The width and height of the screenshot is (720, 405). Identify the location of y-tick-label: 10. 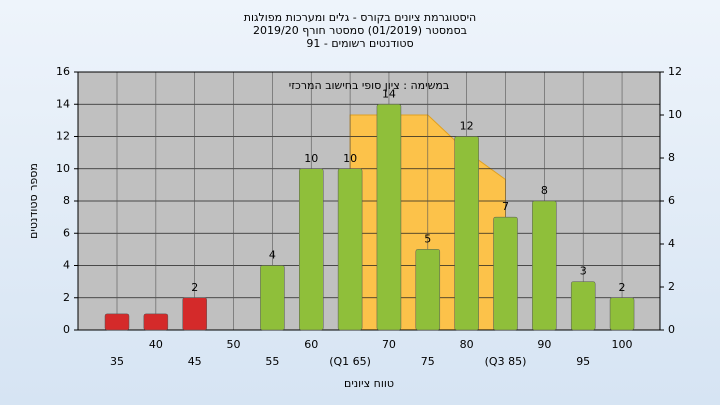
(63, 168).